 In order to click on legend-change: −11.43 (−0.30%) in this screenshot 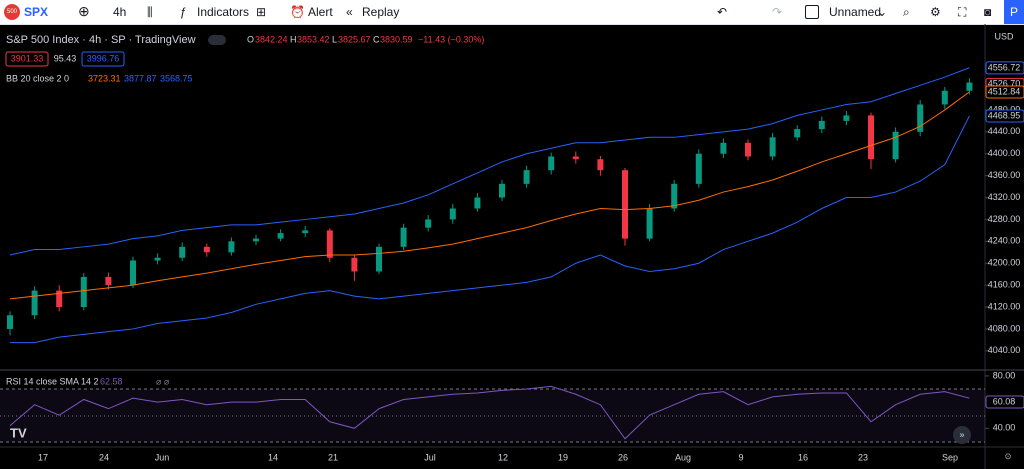, I will do `click(451, 39)`.